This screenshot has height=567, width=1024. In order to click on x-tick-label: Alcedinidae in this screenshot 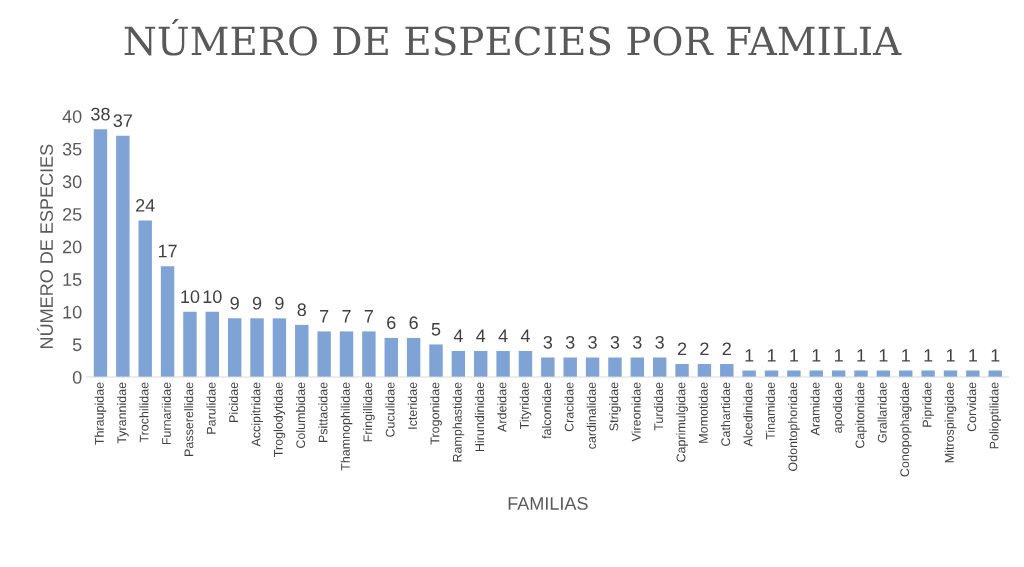, I will do `click(748, 414)`.